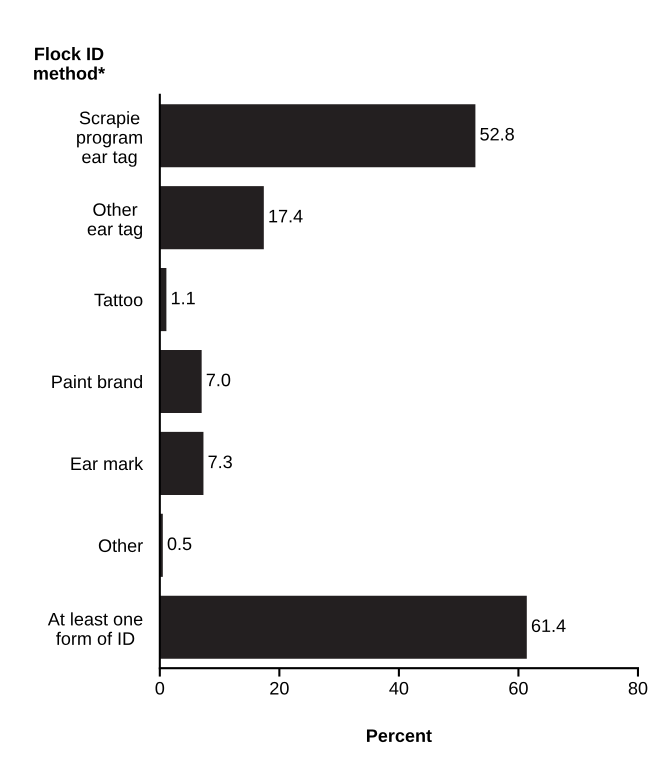 The width and height of the screenshot is (655, 777). Describe the element at coordinates (107, 463) in the screenshot. I see `y-tick-label: Ear mark` at that location.